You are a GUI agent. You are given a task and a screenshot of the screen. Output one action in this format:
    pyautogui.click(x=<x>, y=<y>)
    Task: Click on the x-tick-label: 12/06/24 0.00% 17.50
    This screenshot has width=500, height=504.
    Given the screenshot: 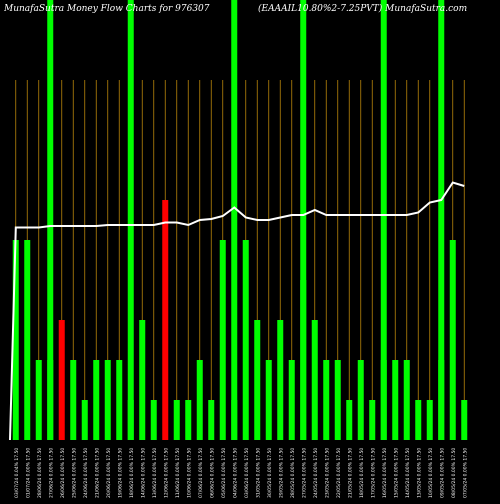 What is the action you would take?
    pyautogui.click(x=166, y=473)
    